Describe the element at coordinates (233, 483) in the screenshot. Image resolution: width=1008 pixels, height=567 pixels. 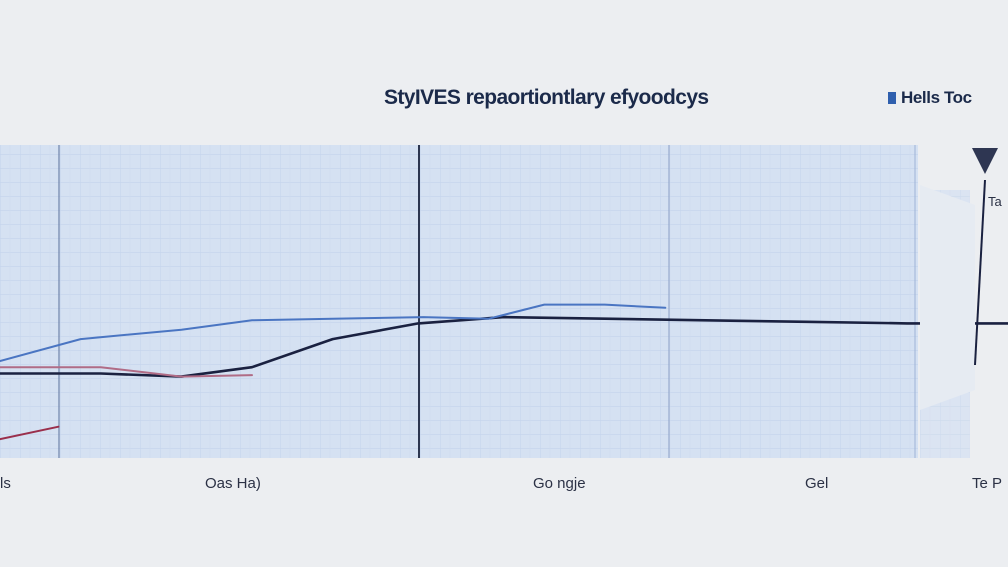
I see `x-tick-label: Oas Ha)` at that location.